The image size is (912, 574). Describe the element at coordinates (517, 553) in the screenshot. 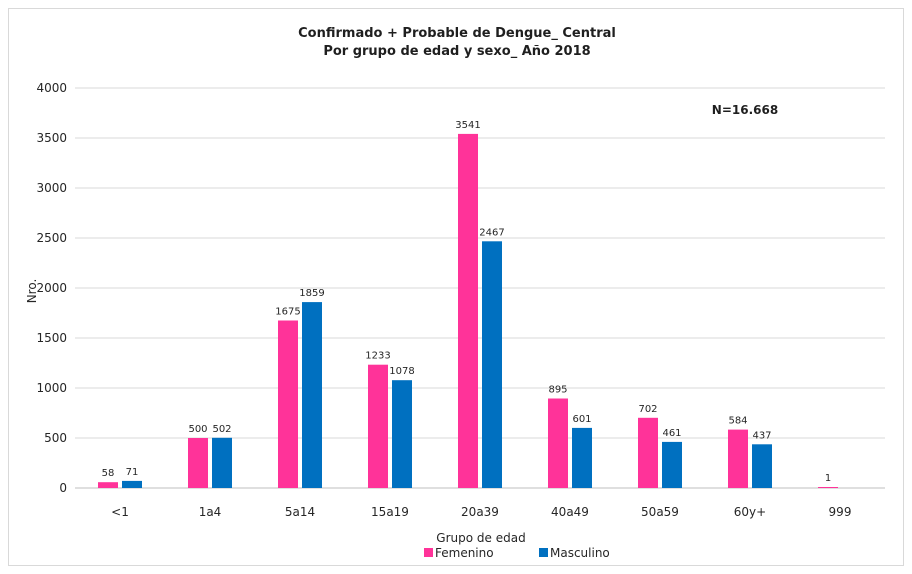

I see `legend: Femenino Masculino` at that location.